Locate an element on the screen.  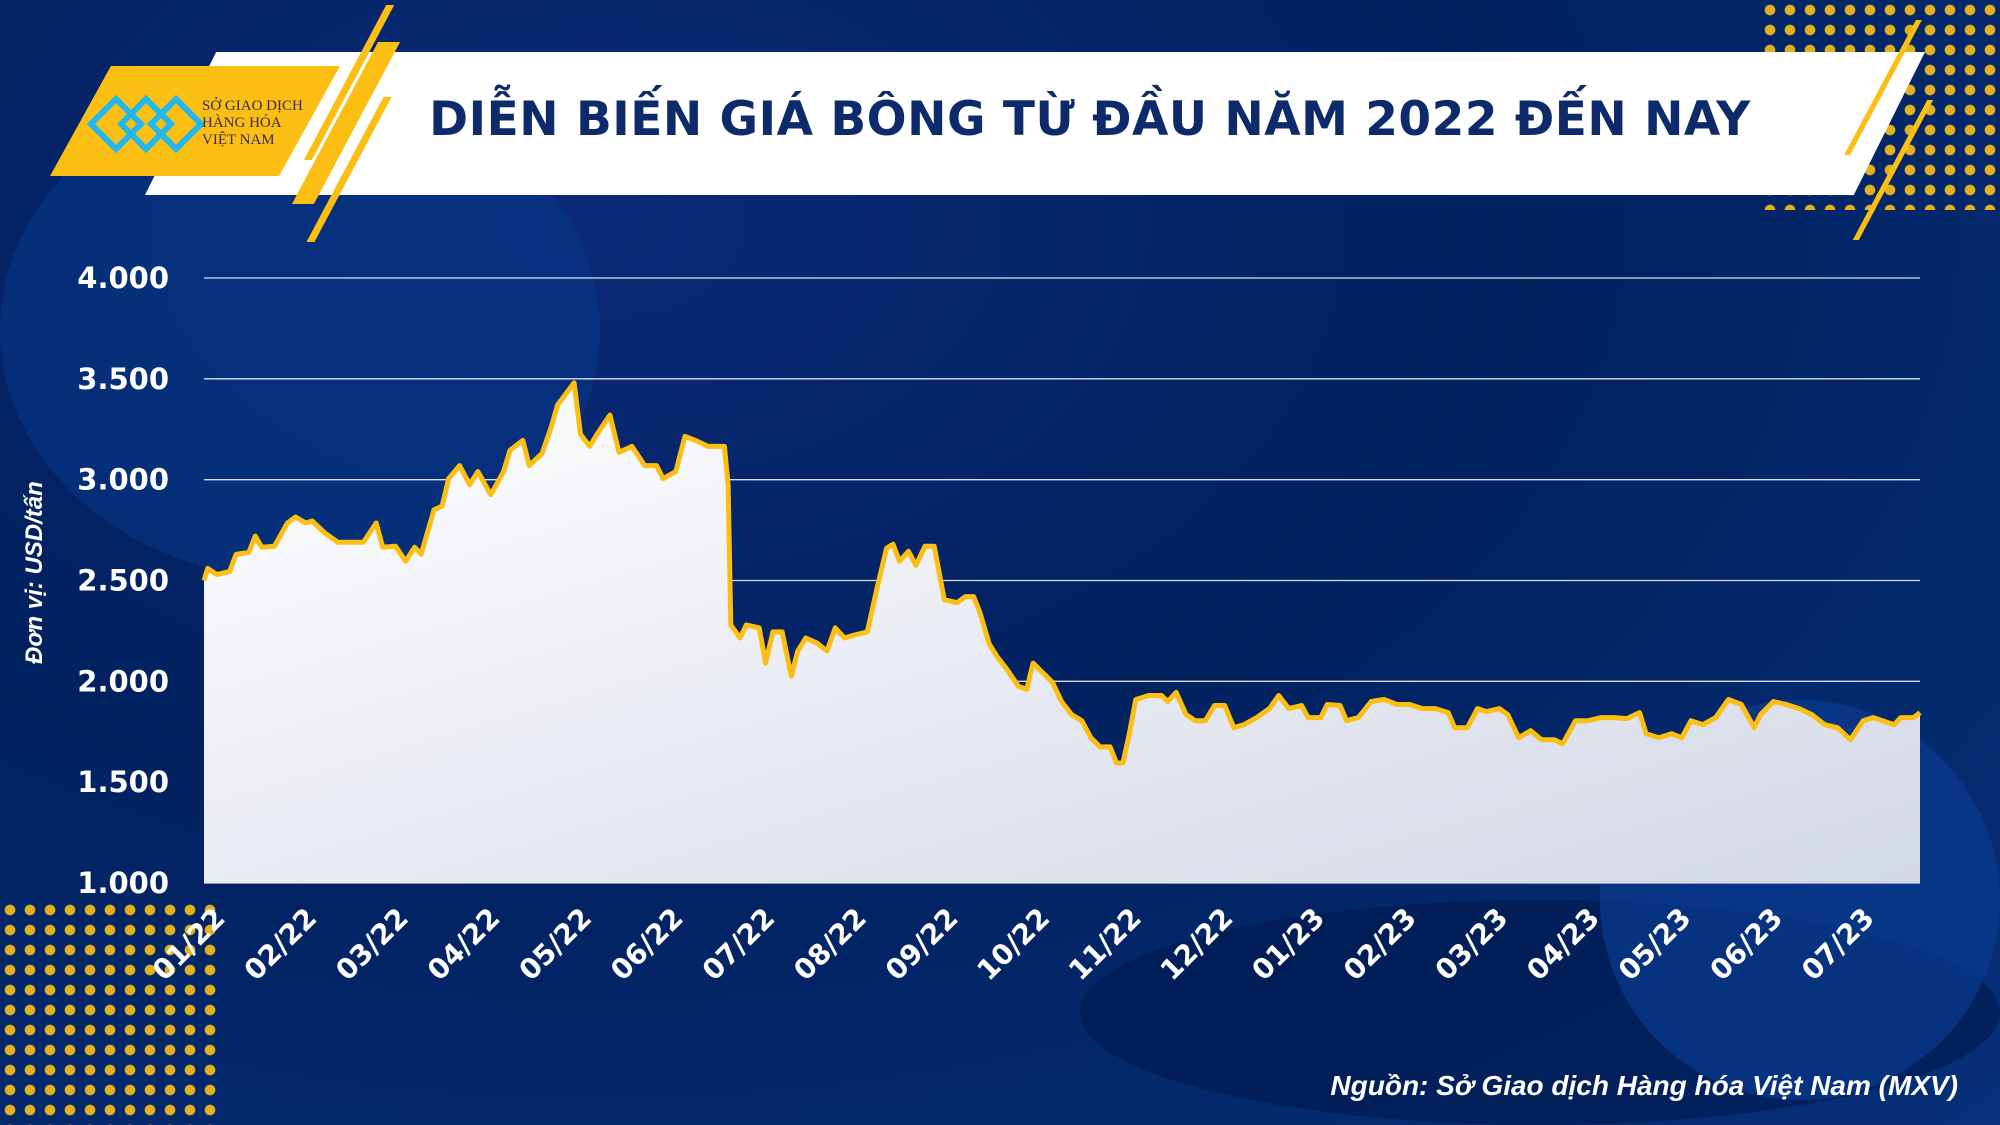
logo-line: VIỆT NAM is located at coordinates (238, 140).